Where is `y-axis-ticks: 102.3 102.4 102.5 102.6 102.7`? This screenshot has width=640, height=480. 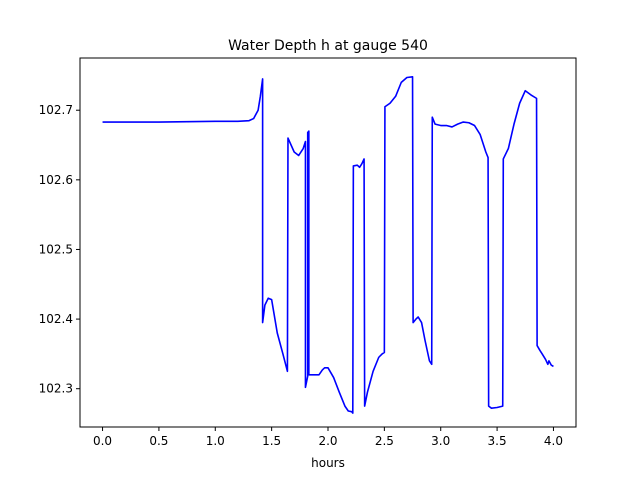
y-axis-ticks: 102.3 102.4 102.5 102.6 102.7 is located at coordinates (59, 249).